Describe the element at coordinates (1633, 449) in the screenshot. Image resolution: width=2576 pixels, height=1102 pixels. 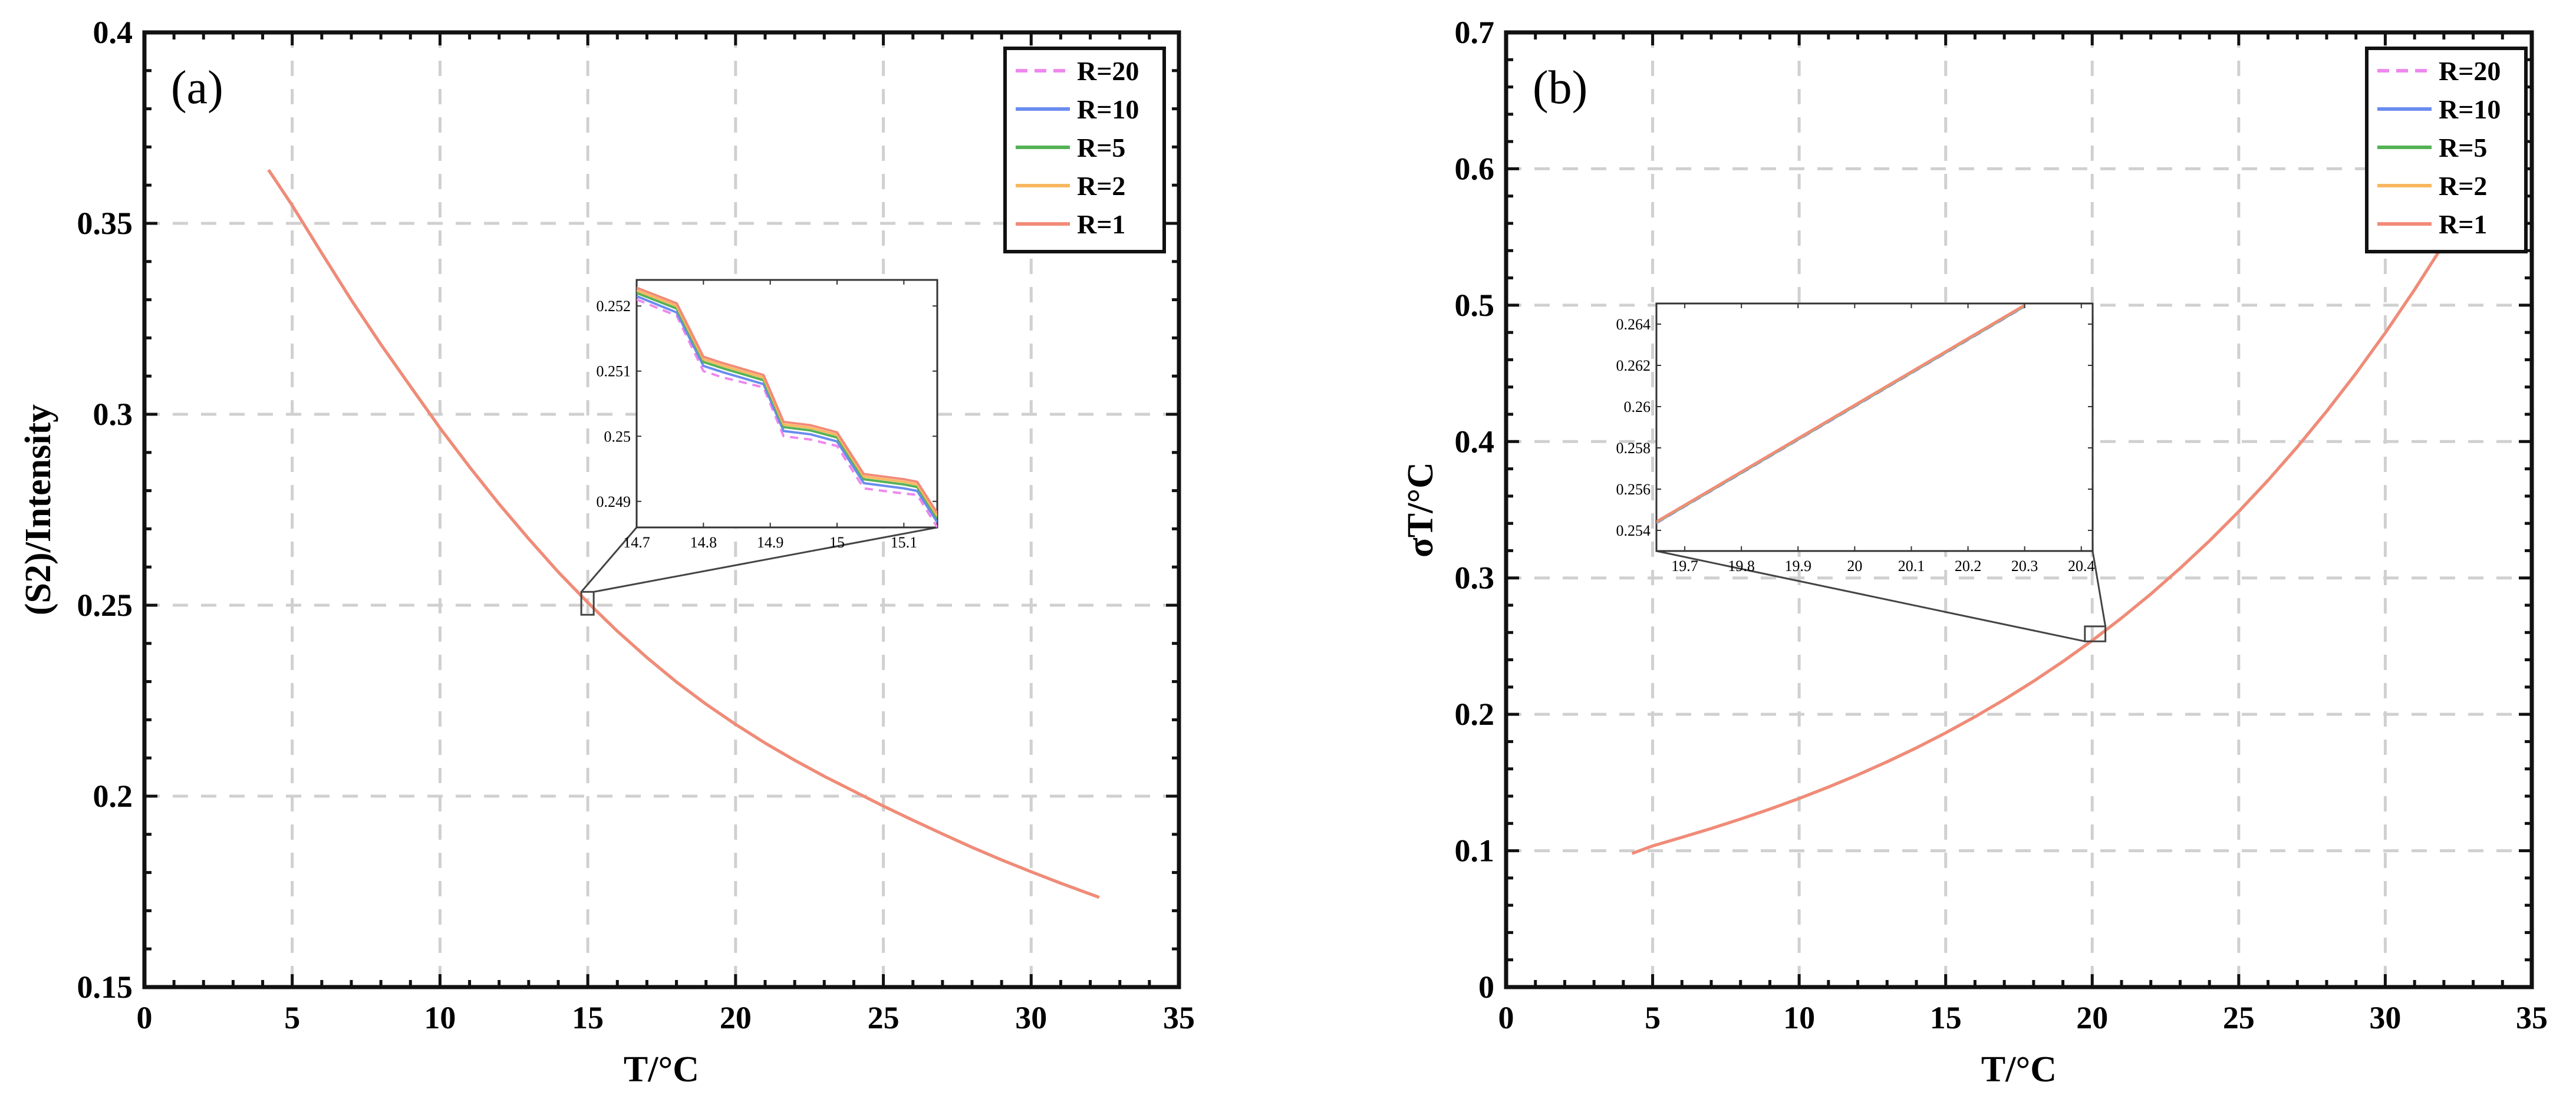
I see `inset-y-tick-label: 0.258` at that location.